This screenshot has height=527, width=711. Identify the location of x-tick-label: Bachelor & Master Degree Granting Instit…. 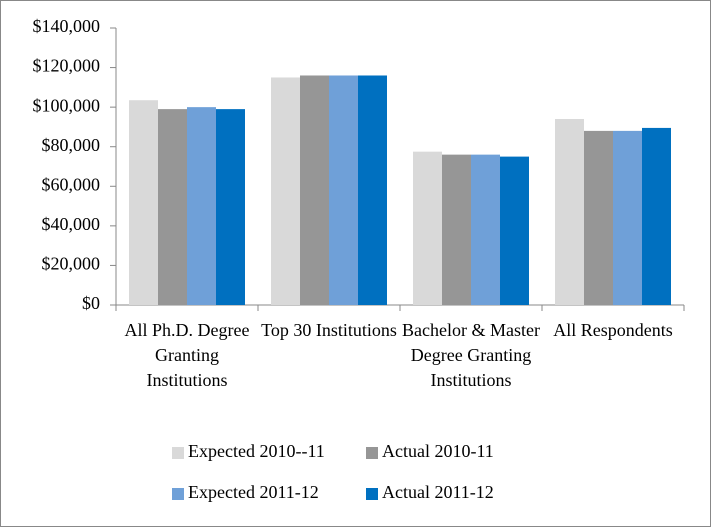
(471, 355).